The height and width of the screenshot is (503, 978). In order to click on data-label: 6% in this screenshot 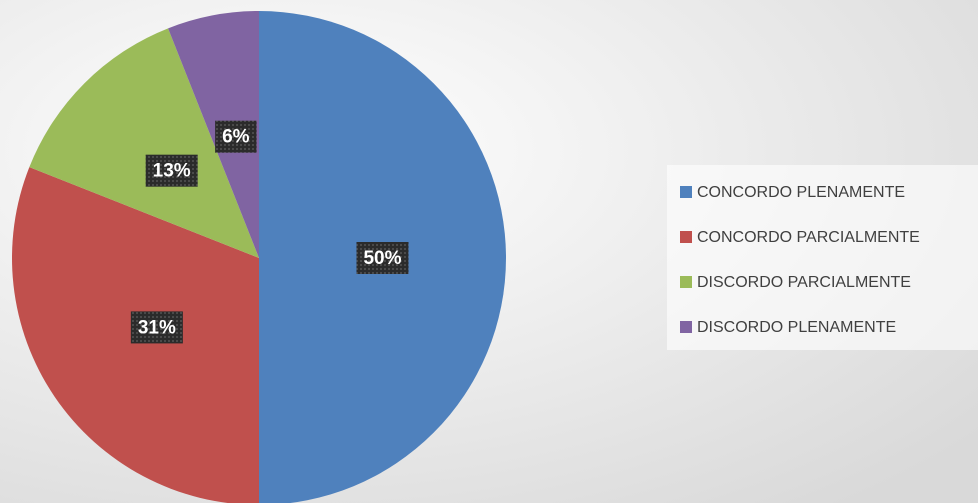, I will do `click(236, 137)`.